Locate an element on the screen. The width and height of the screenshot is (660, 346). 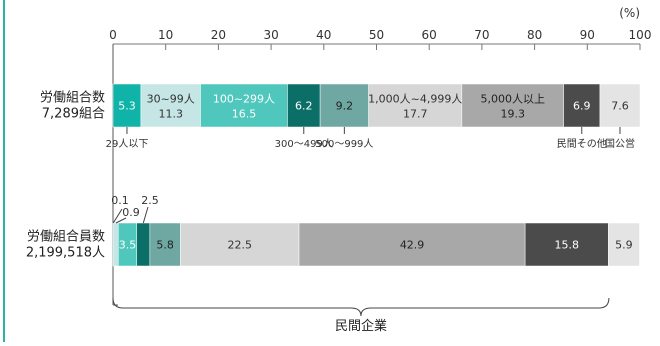
segment-label: 1,000人~4,999人 is located at coordinates (415, 99).